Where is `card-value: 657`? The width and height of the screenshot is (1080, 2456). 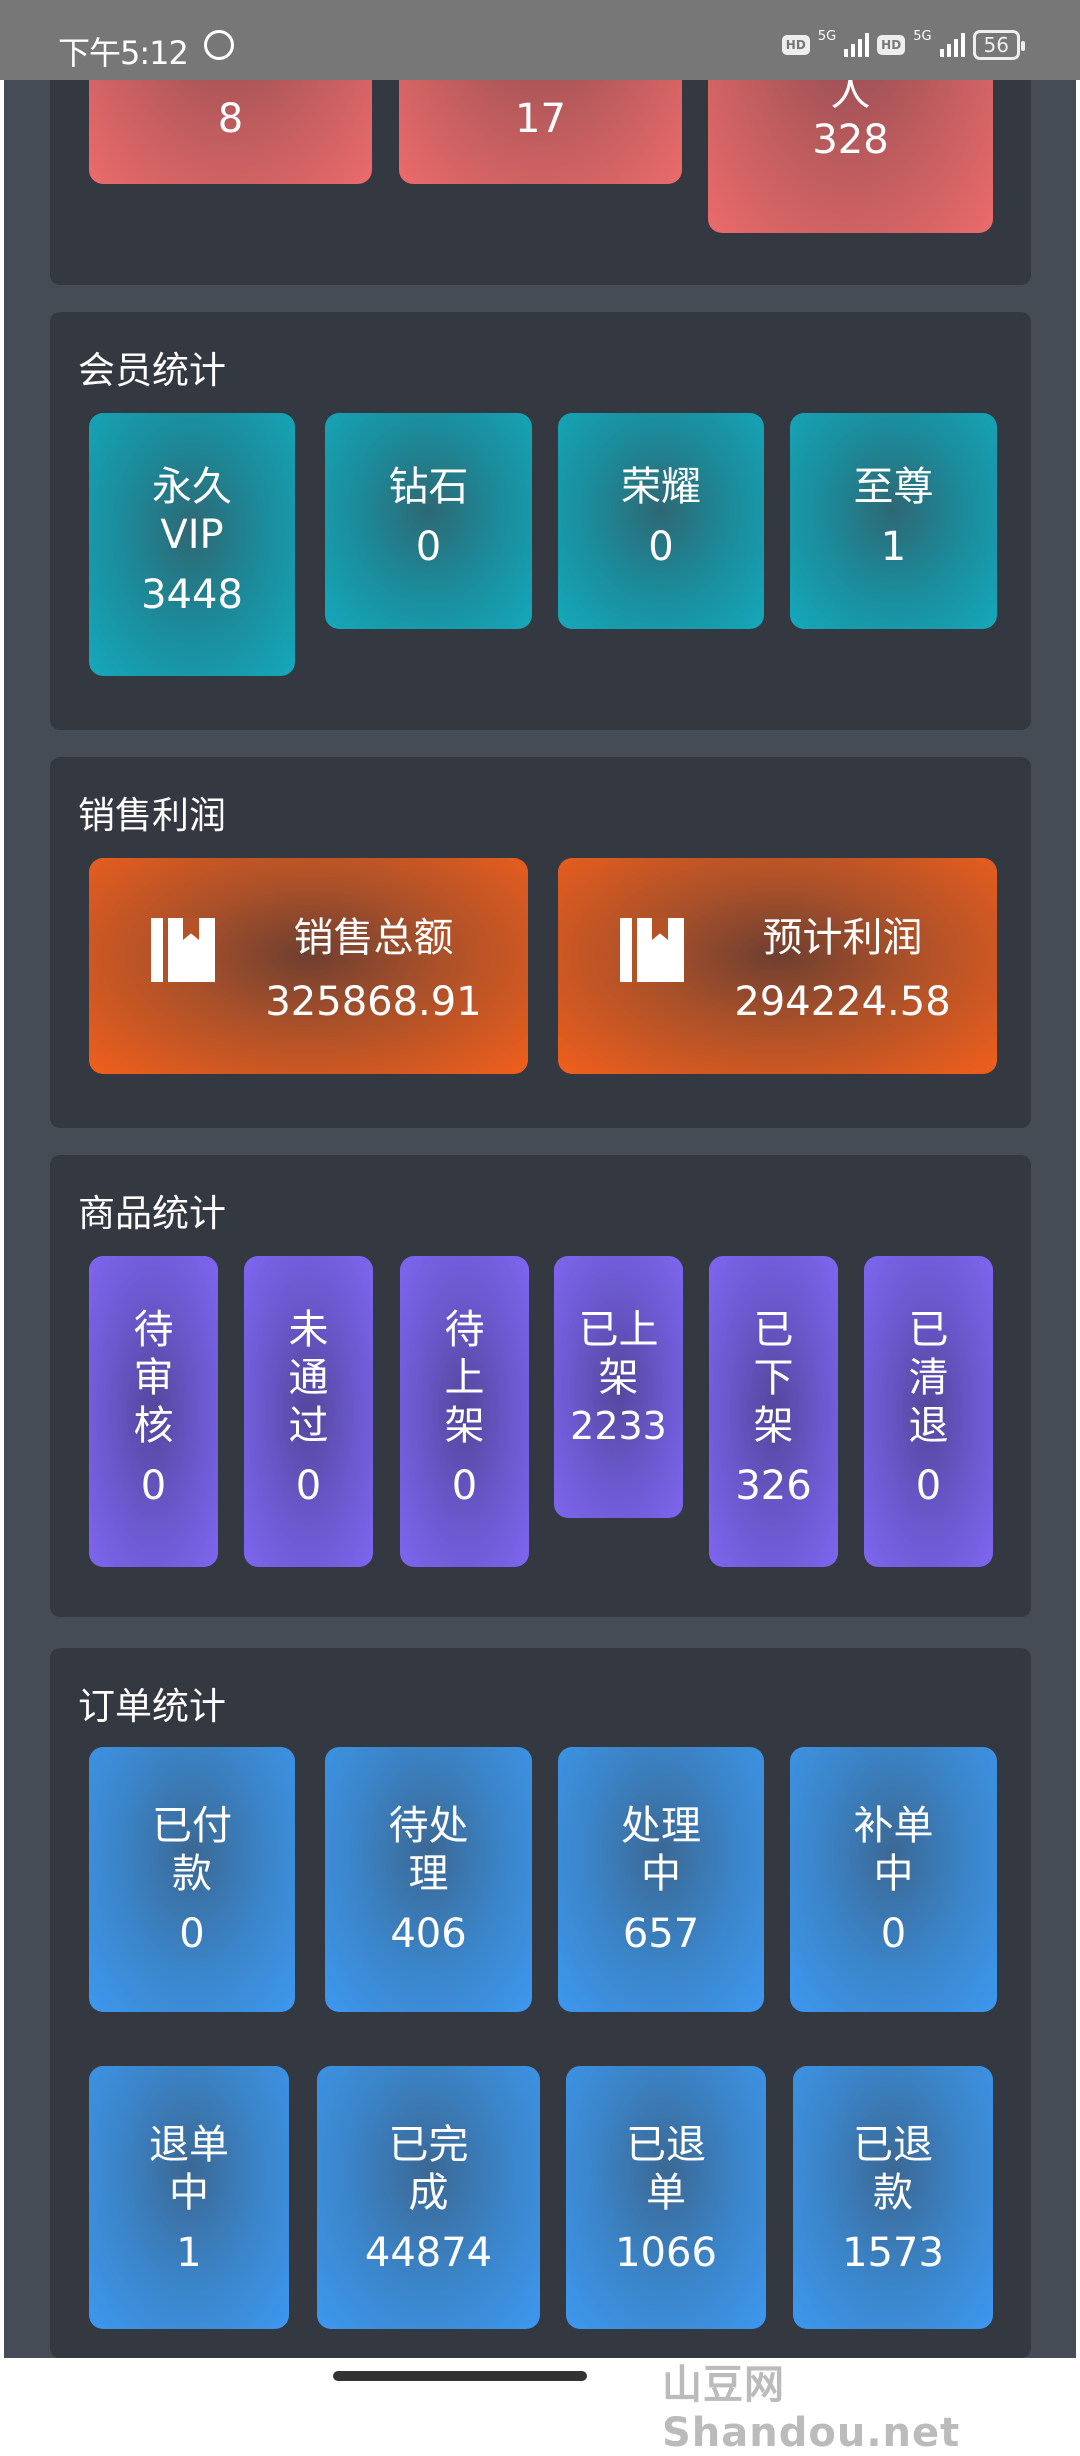 card-value: 657 is located at coordinates (661, 1934).